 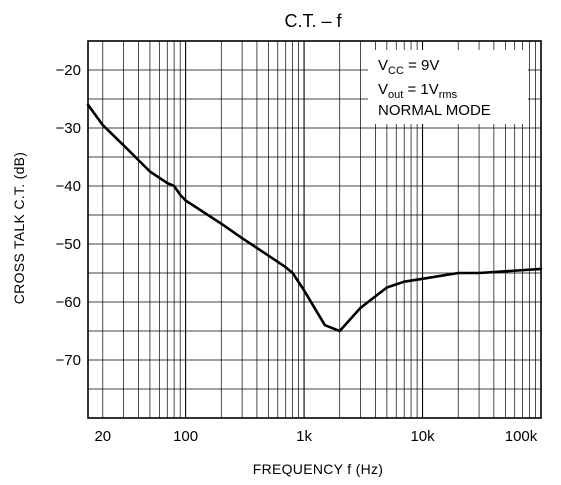 I want to click on y-tick-label: −20, so click(x=68, y=70).